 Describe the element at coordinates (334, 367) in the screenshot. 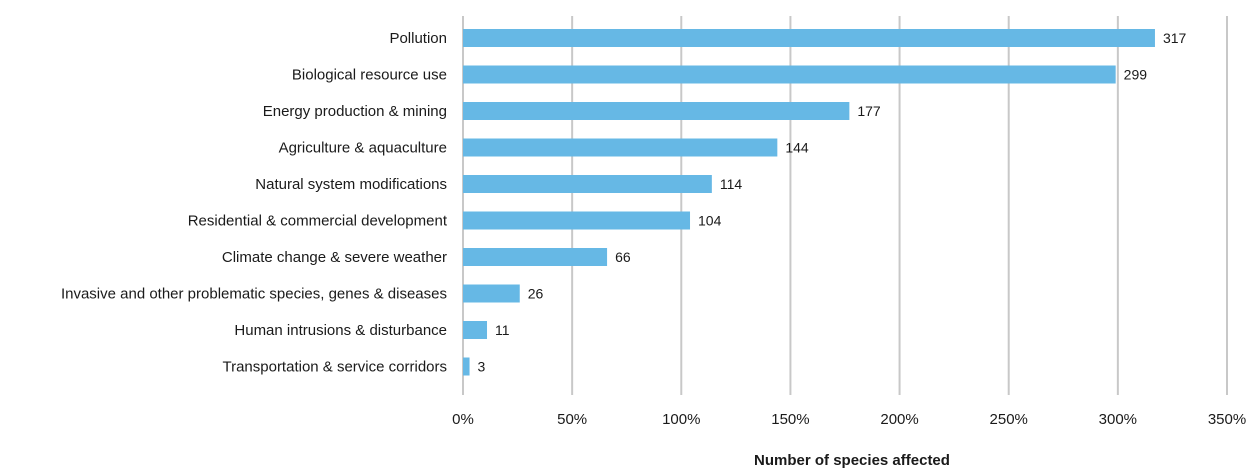

I see `category-label: Transportation & service corridors` at that location.